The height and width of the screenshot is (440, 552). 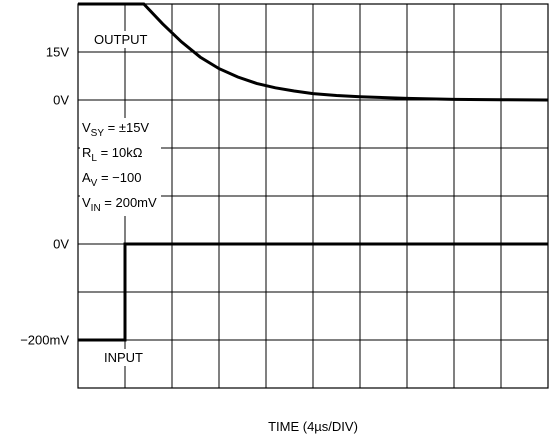 I want to click on input-label: INPUT, so click(x=123, y=357).